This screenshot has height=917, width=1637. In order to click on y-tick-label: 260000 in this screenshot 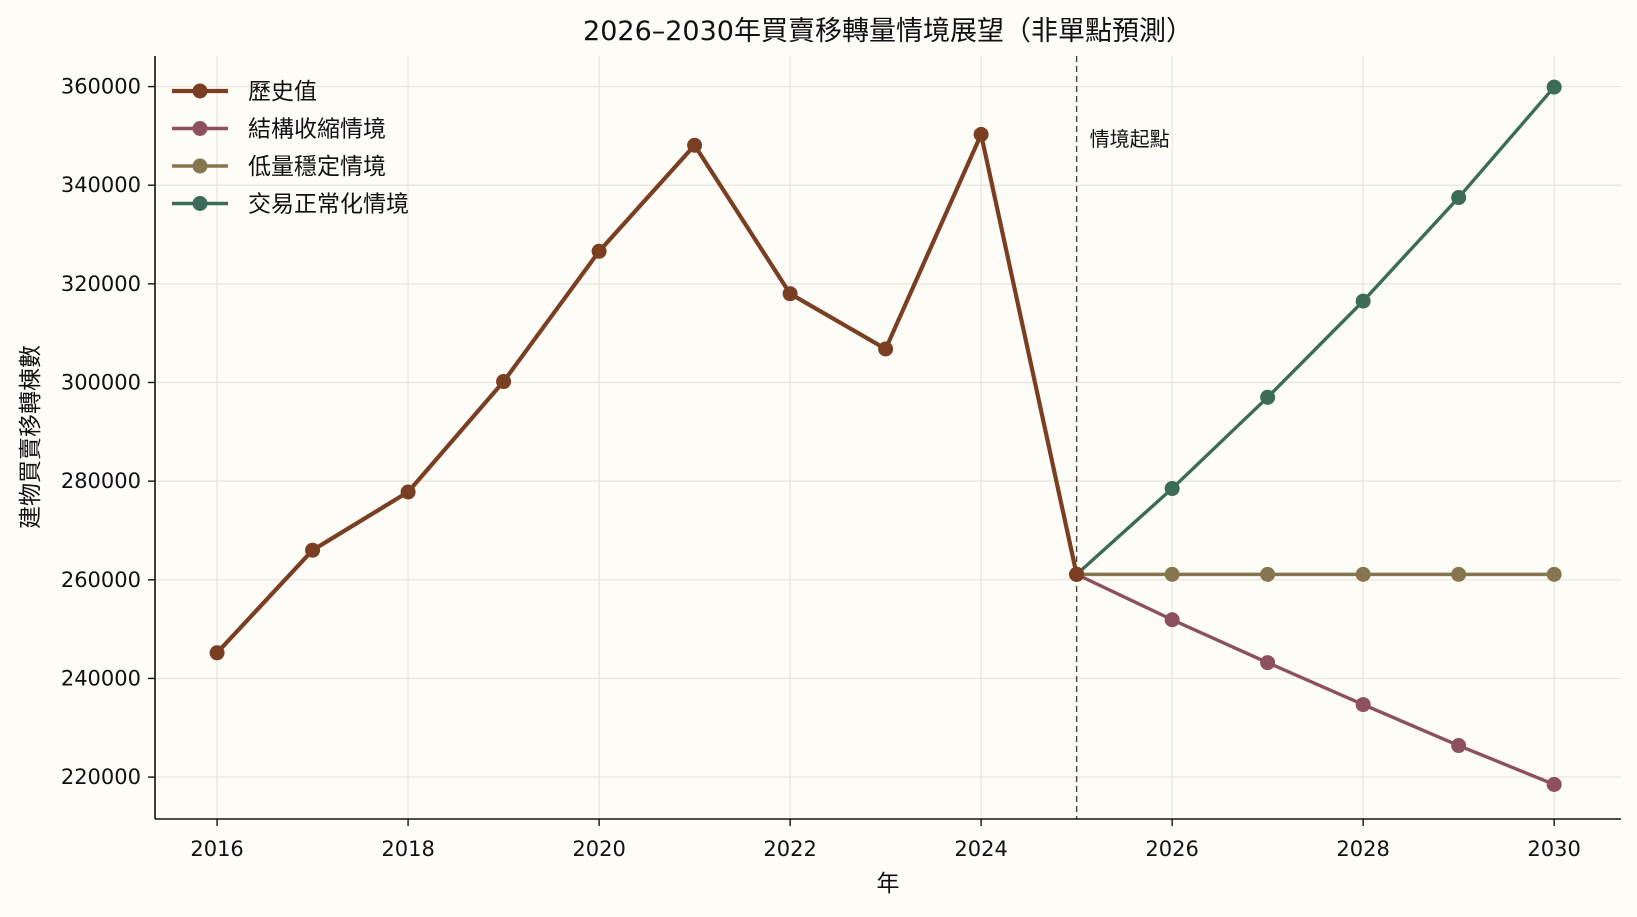, I will do `click(101, 580)`.